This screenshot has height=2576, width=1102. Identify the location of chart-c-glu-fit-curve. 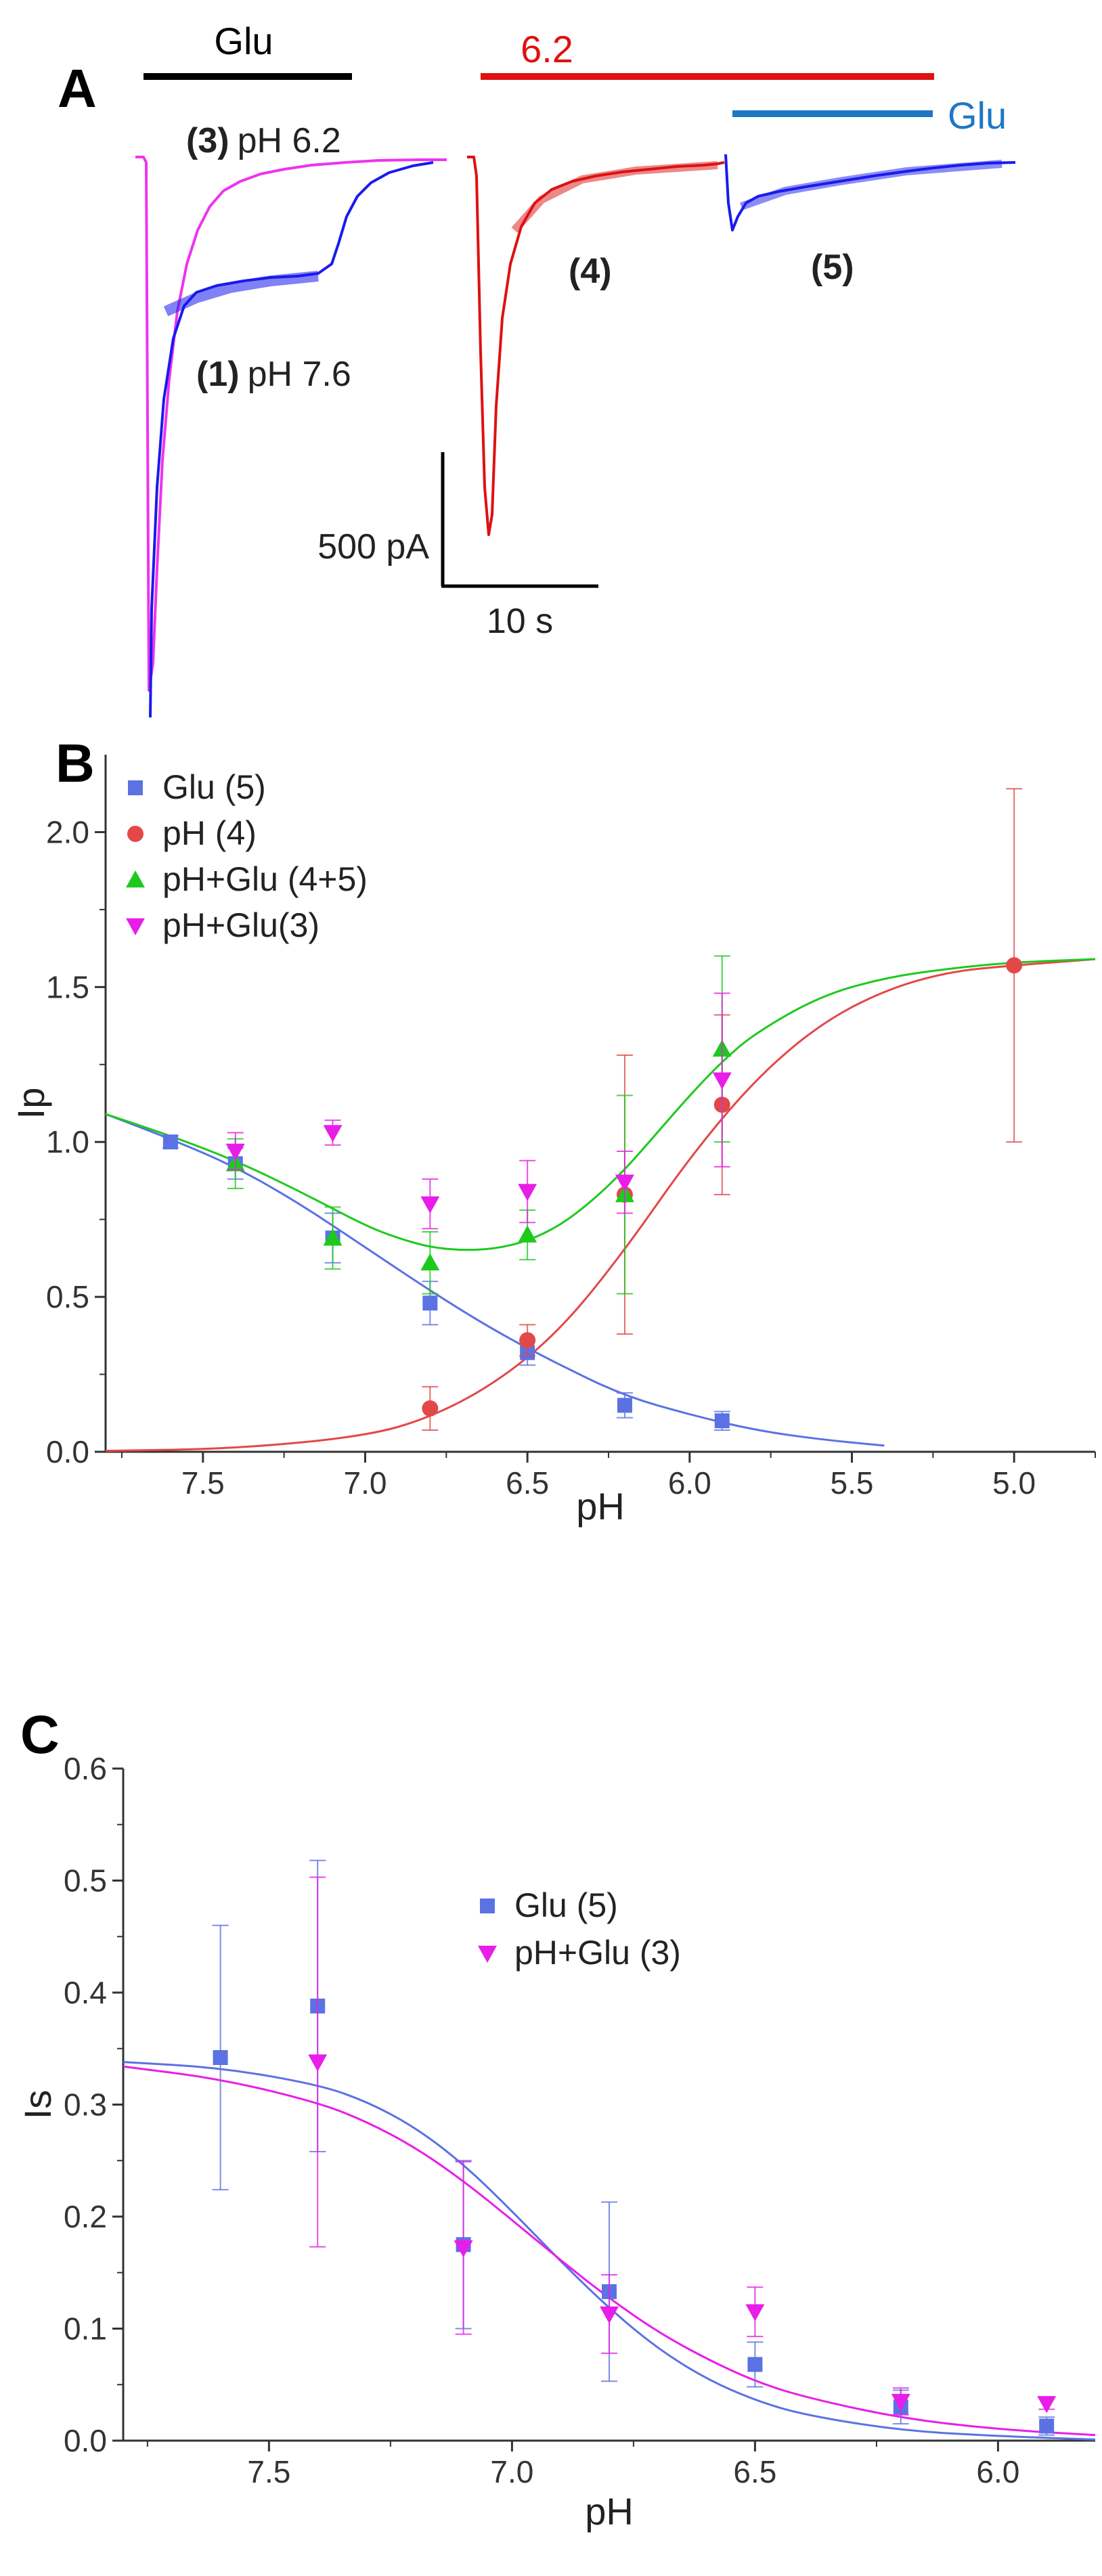
(609, 2251).